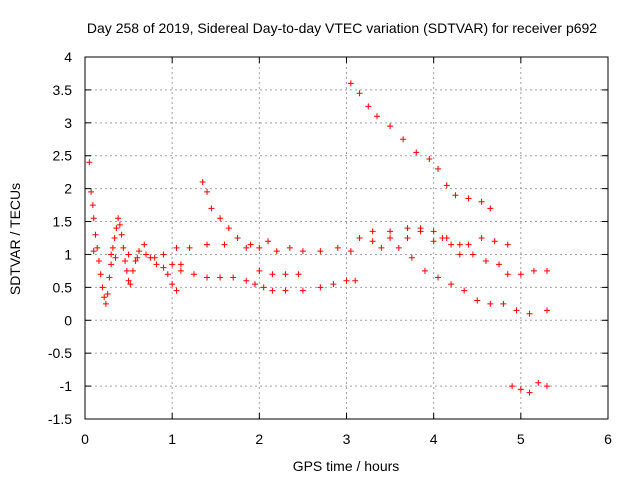  I want to click on series-track-e, so click(459, 251).